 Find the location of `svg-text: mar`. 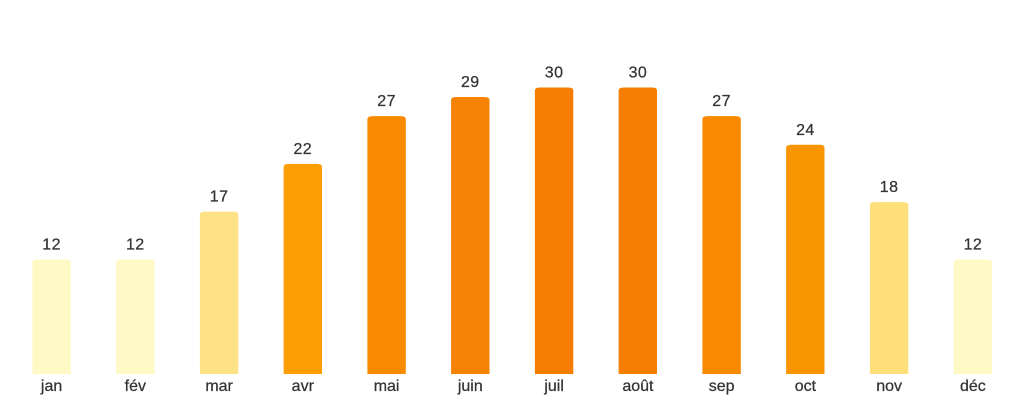

svg-text: mar is located at coordinates (219, 386).